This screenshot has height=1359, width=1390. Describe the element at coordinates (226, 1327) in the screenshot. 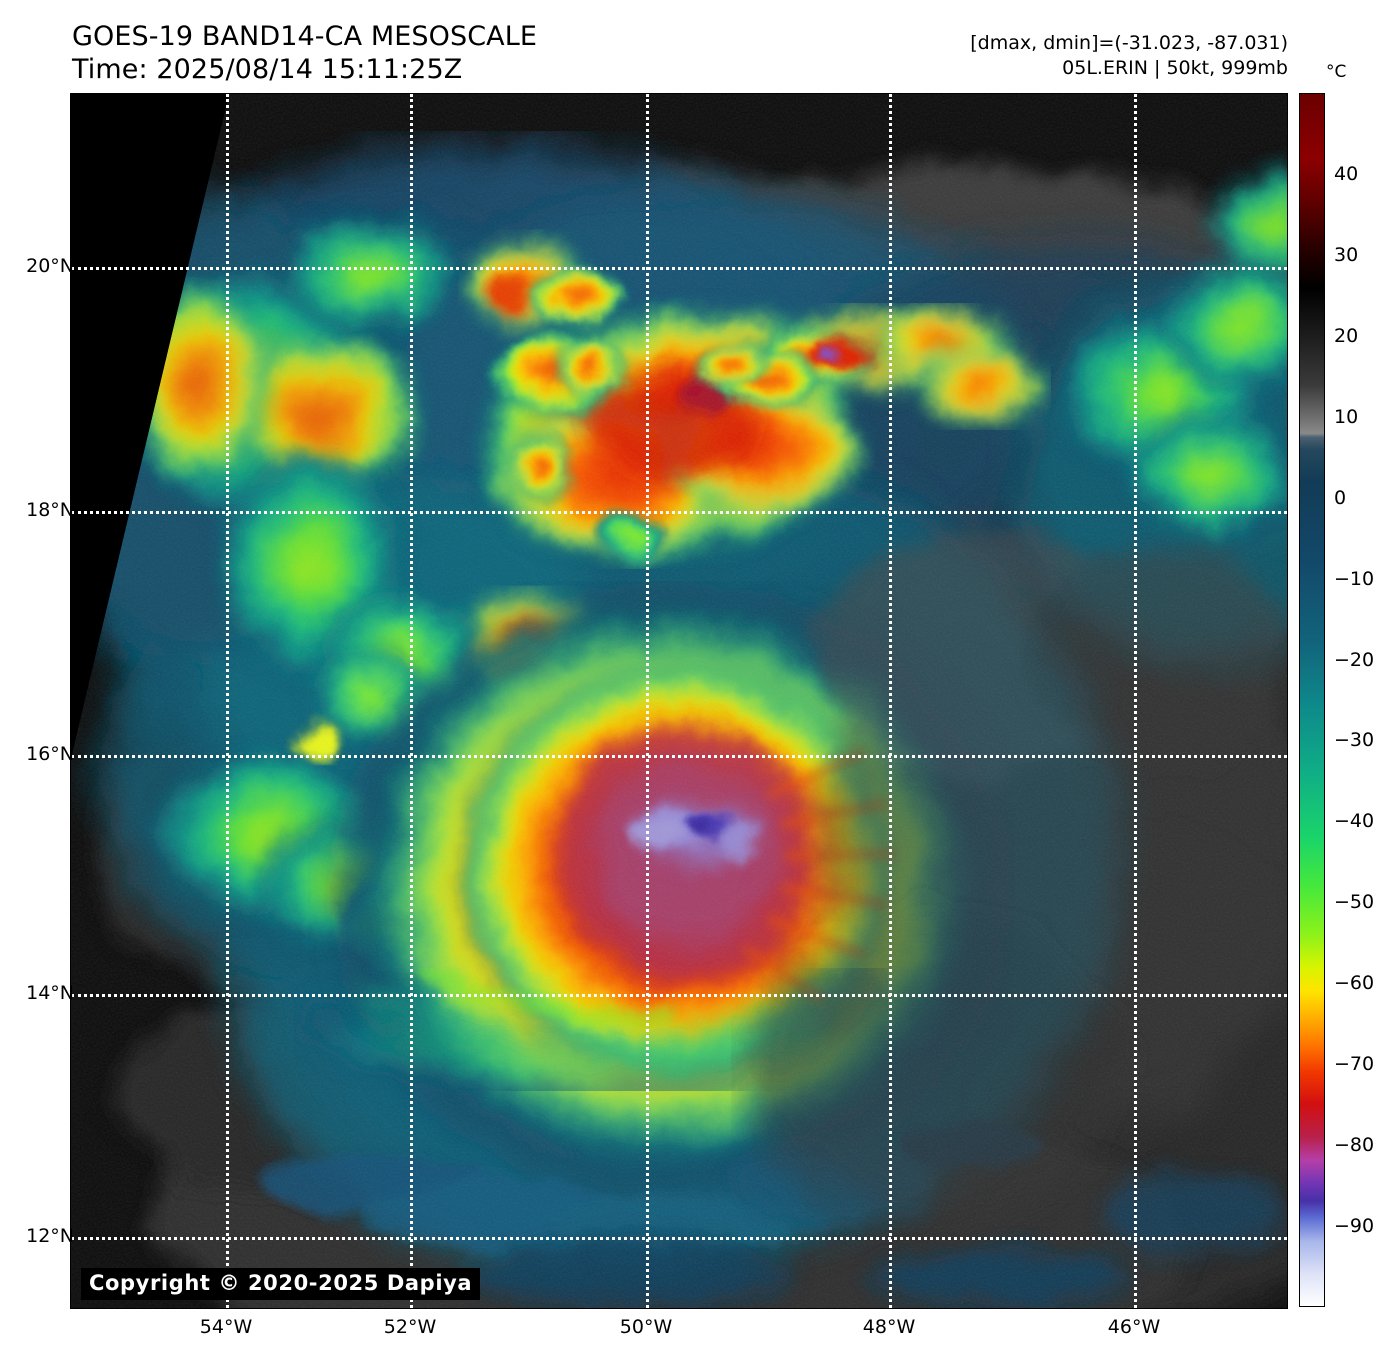

I see `xtick-label-54W: 54°W` at that location.